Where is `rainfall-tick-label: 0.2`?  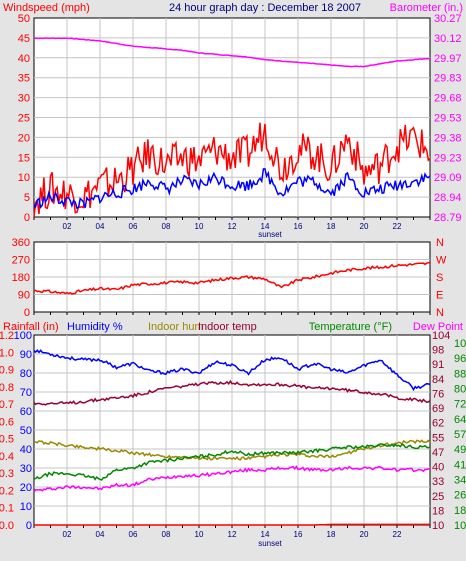 rainfall-tick-label: 0.2 is located at coordinates (7, 491).